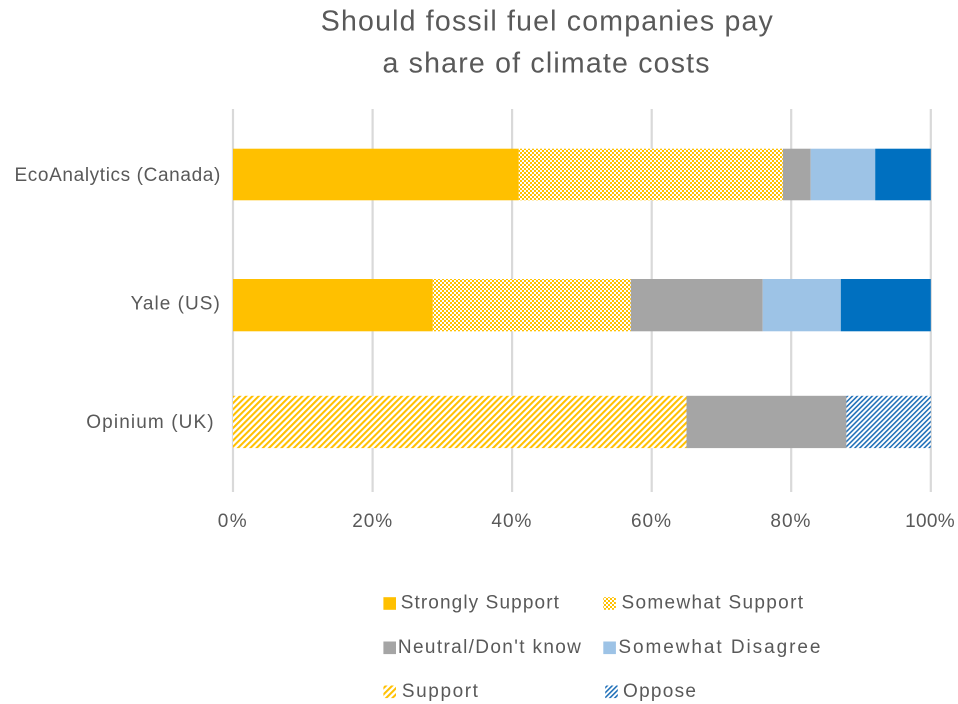  Describe the element at coordinates (651, 521) in the screenshot. I see `svg-text: 60%` at that location.